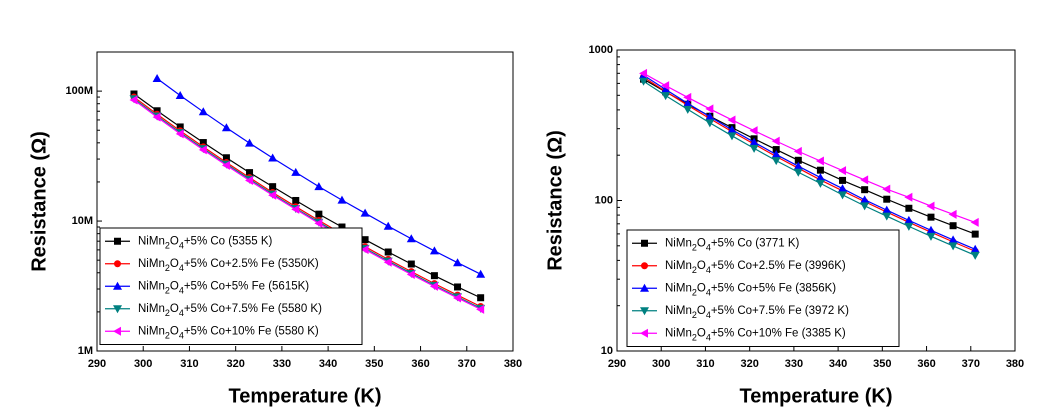 This screenshot has width=1063, height=418. Describe the element at coordinates (82, 221) in the screenshot. I see `y-tick-label: 10M` at that location.